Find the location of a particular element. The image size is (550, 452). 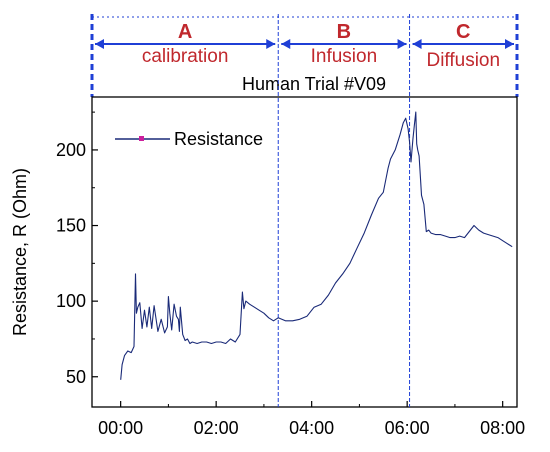

phase-b-name: Infusion is located at coordinates (344, 56).